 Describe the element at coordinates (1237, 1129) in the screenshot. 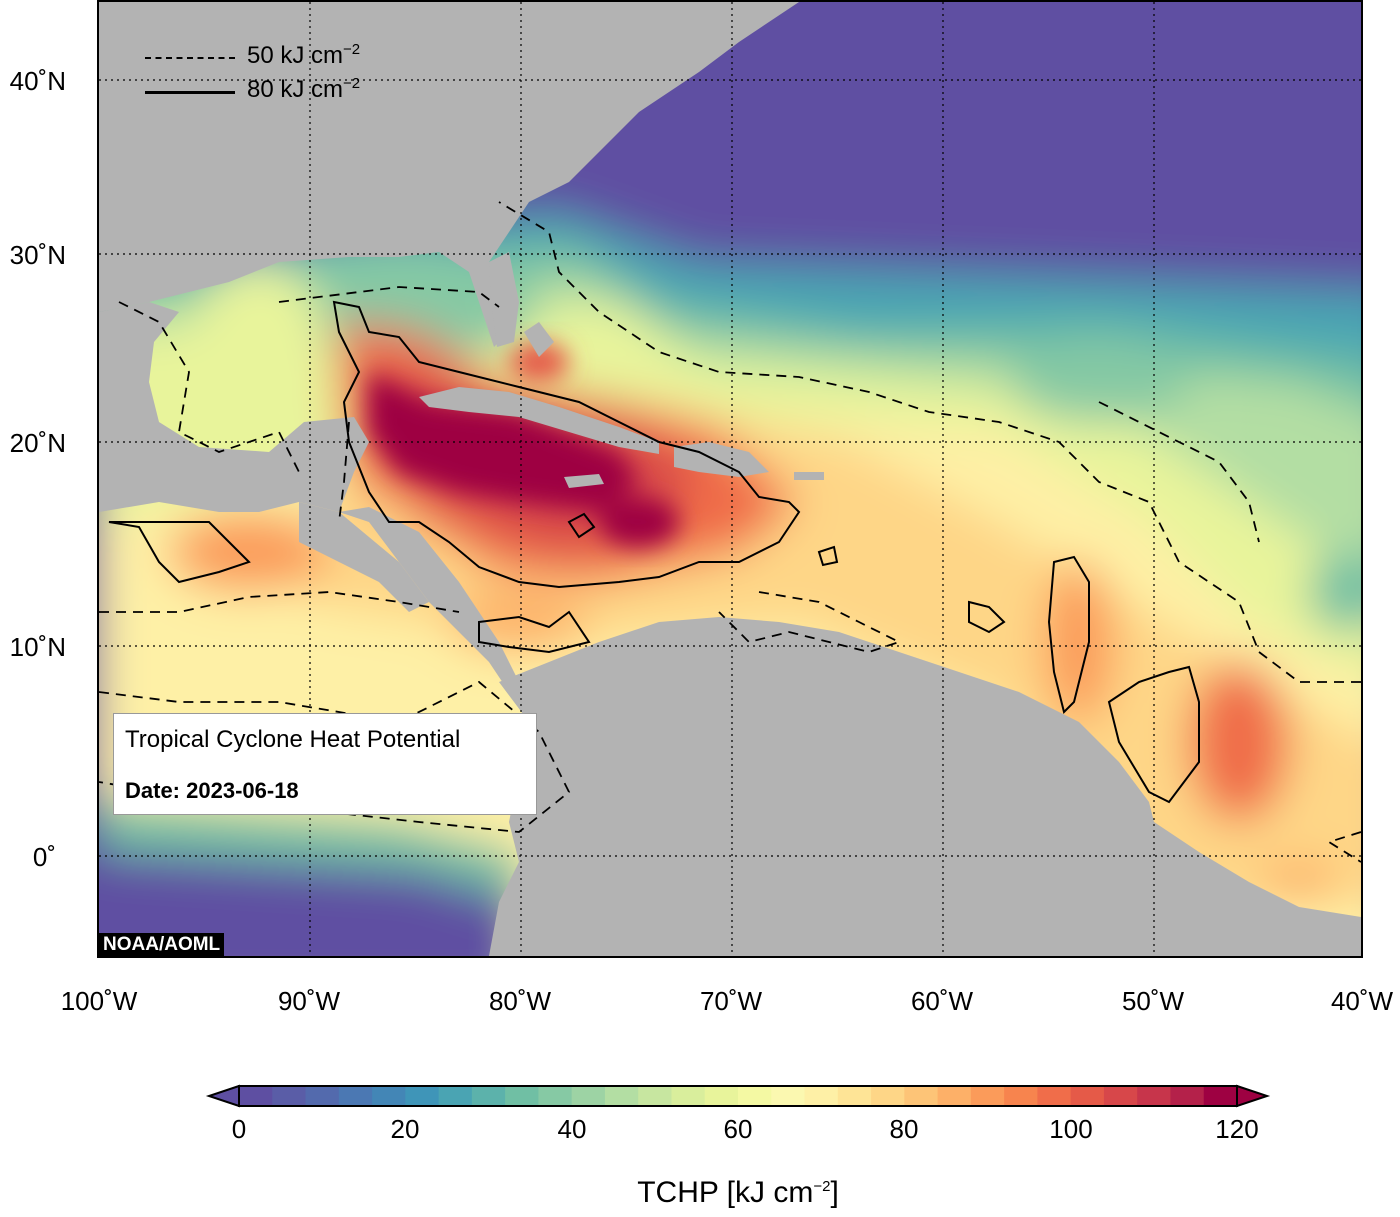

I see `colorbar-tick-label: 120` at that location.